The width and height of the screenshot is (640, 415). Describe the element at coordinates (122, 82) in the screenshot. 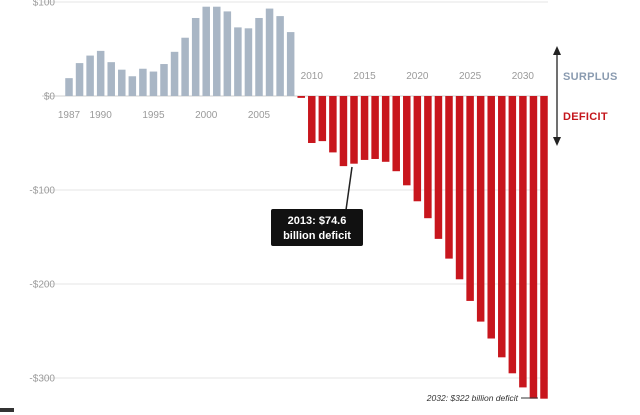

I see `bar-surplus-1992` at that location.